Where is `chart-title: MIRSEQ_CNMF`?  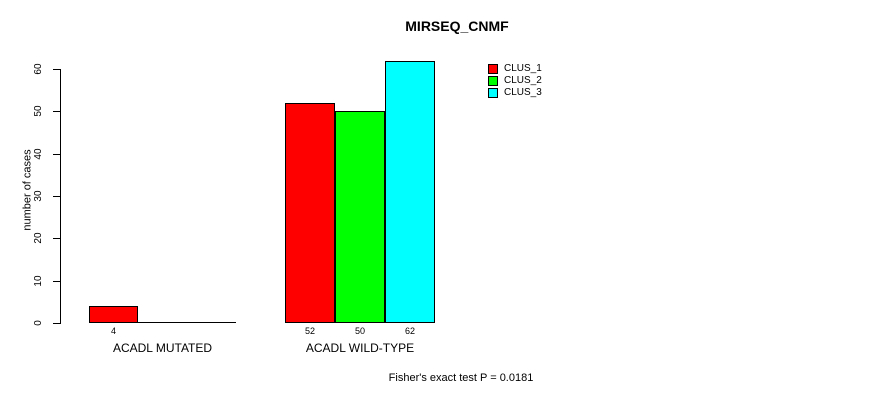
chart-title: MIRSEQ_CNMF is located at coordinates (457, 26).